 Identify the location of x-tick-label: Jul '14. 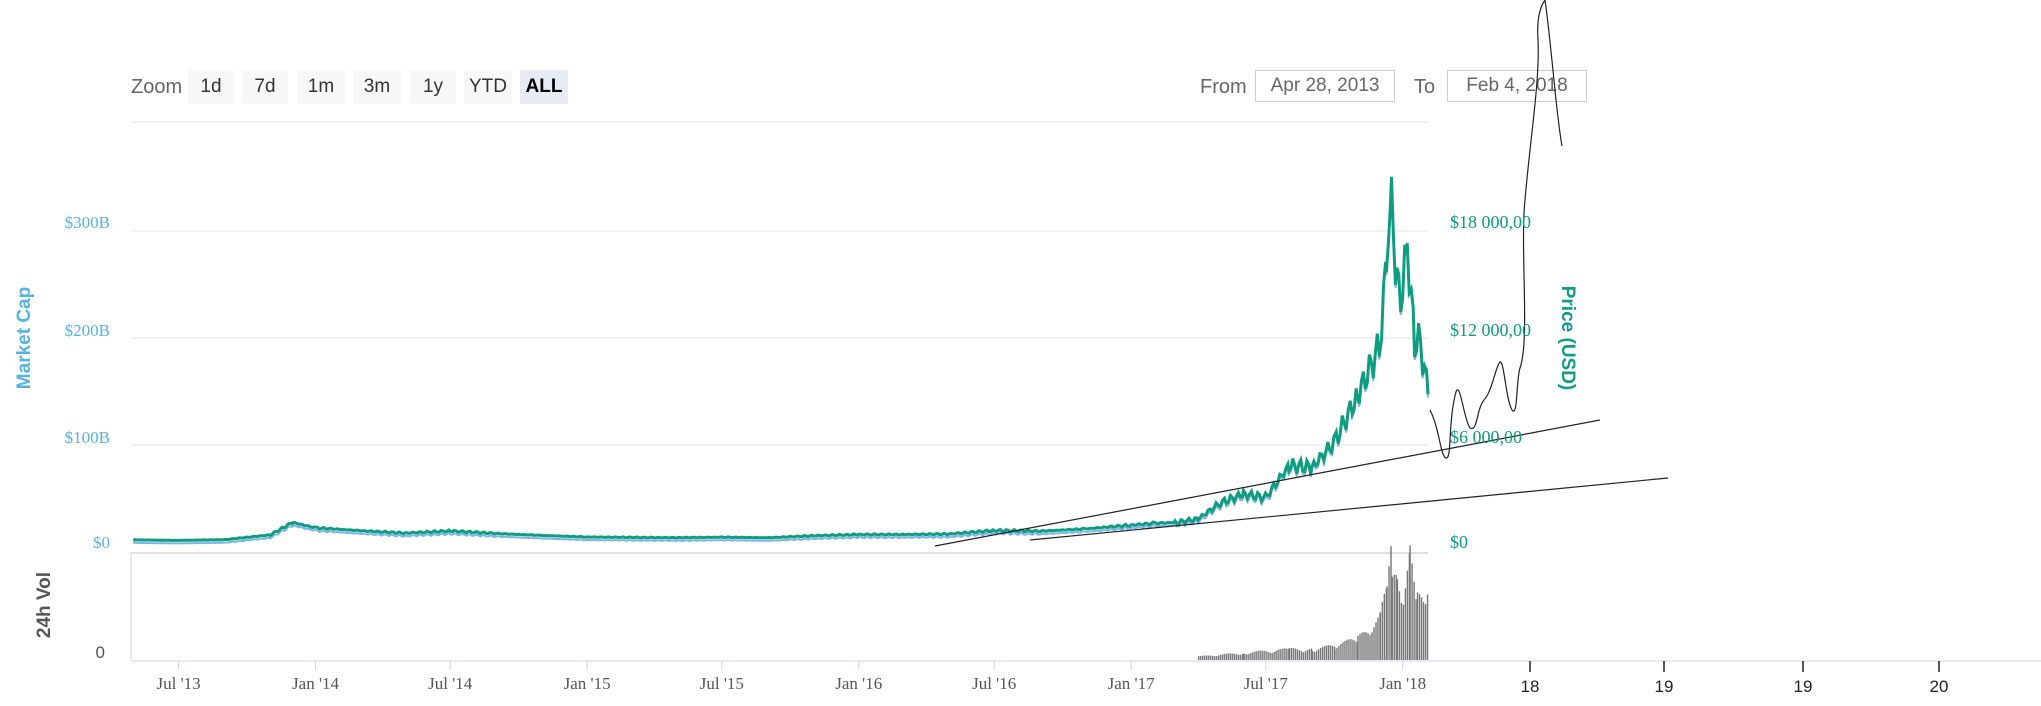
(450, 683).